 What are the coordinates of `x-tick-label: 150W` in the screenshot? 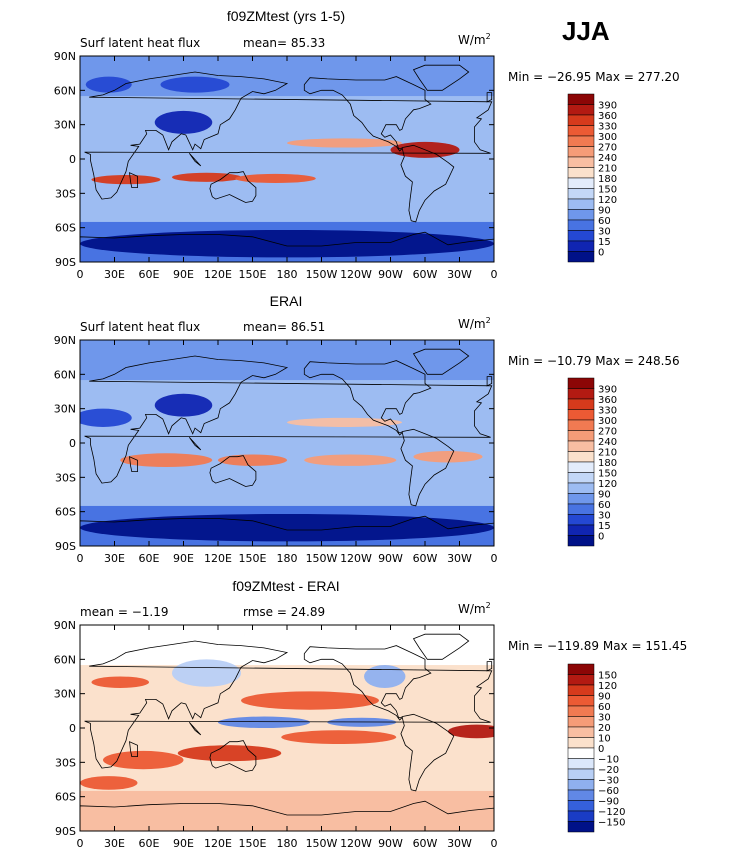 It's located at (322, 843).